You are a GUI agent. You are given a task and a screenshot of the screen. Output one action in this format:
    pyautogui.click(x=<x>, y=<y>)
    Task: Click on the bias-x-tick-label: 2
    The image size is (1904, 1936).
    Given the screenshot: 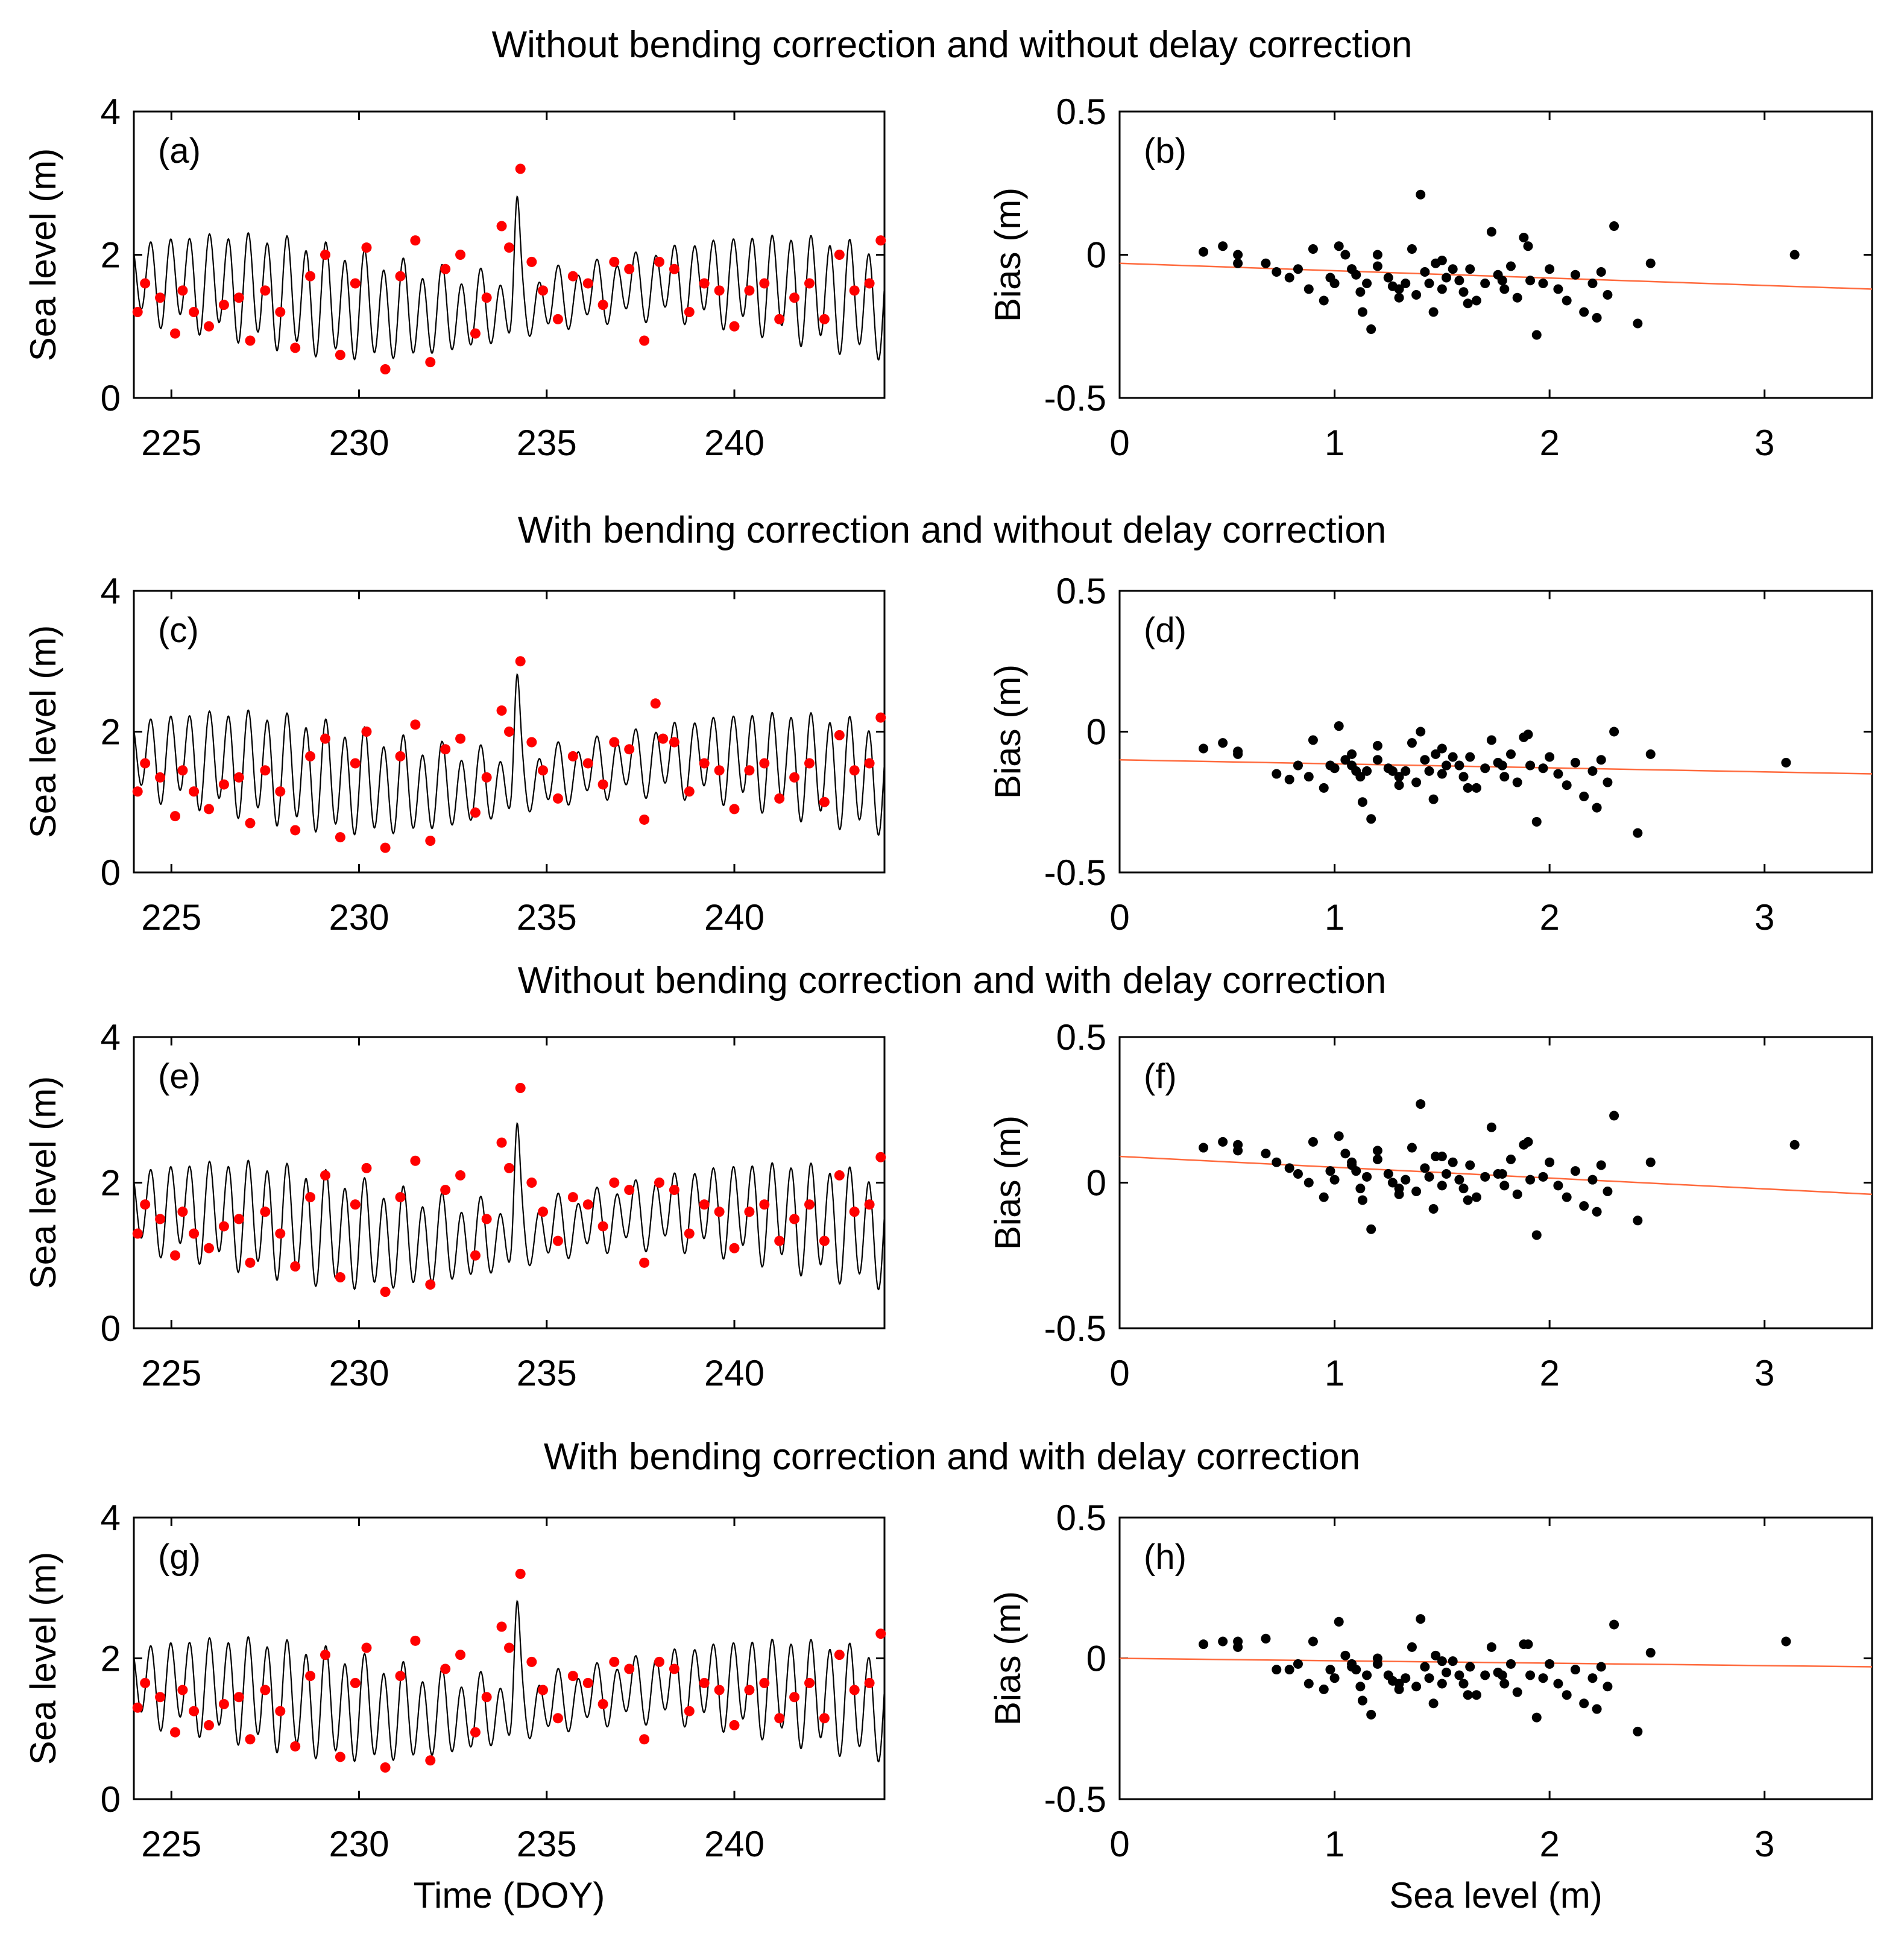 What is the action you would take?
    pyautogui.click(x=1549, y=1373)
    